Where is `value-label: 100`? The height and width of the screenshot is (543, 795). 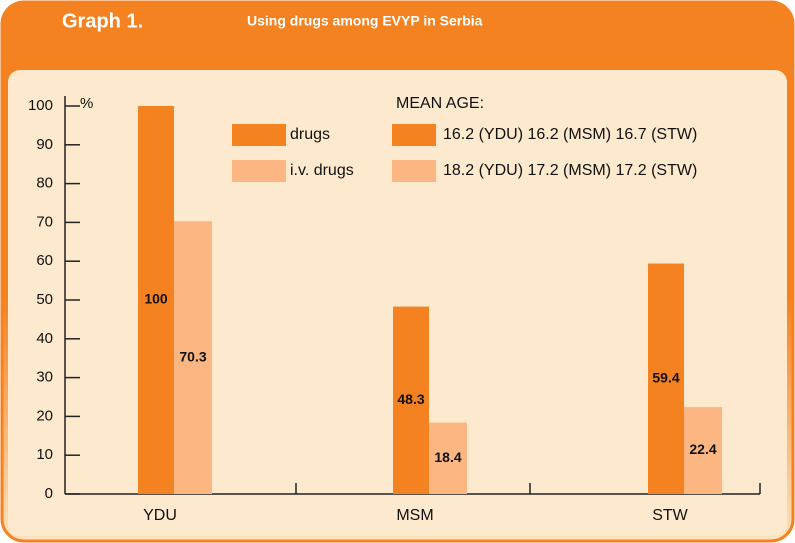 value-label: 100 is located at coordinates (156, 299).